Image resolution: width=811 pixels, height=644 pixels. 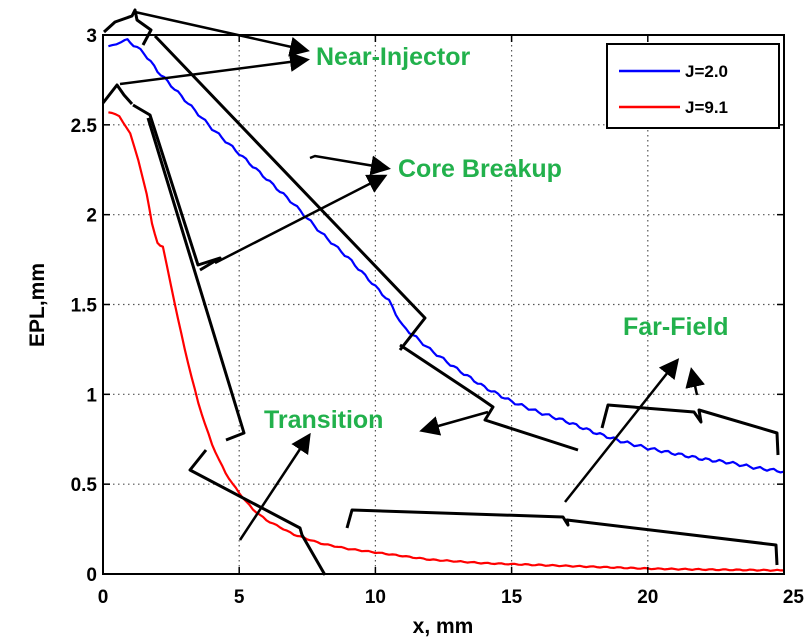 I want to click on x-tick-label: 20, so click(x=647, y=597).